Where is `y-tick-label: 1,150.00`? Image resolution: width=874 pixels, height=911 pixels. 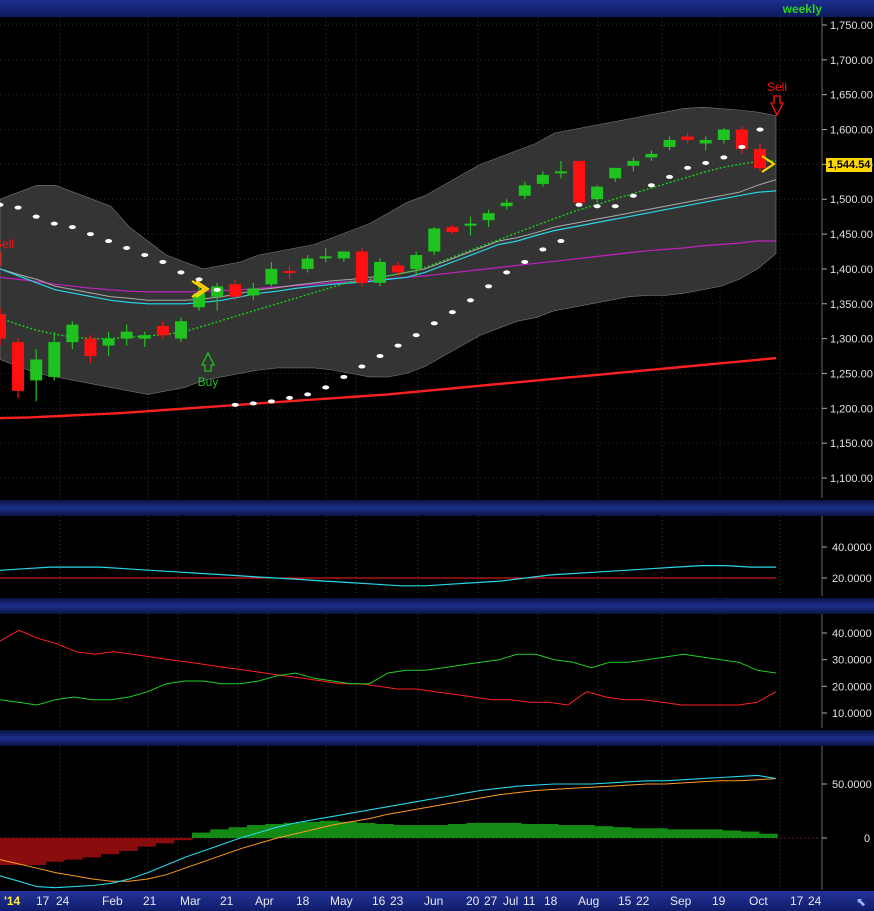
y-tick-label: 1,150.00 is located at coordinates (851, 444).